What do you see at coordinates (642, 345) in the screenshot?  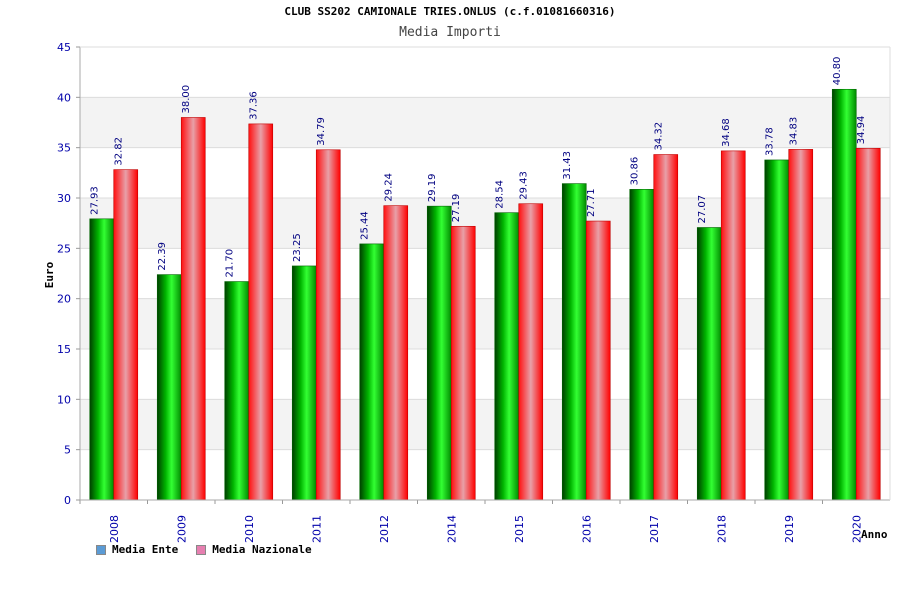 I see `bar-media-ente-2017` at bounding box center [642, 345].